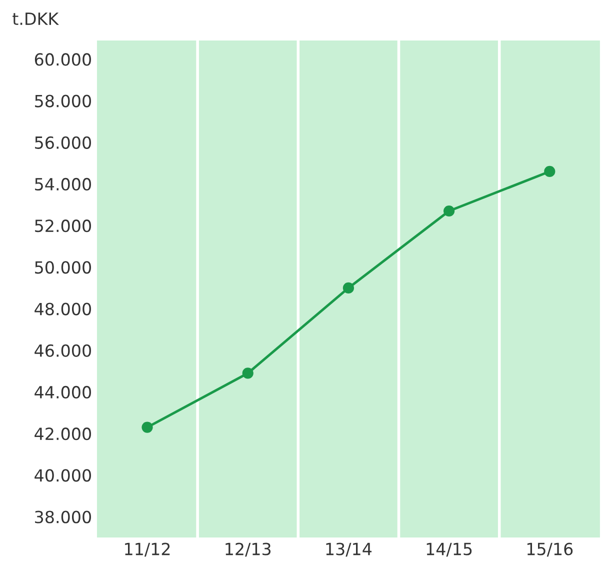  I want to click on y-tick-label: 58.000, so click(63, 101).